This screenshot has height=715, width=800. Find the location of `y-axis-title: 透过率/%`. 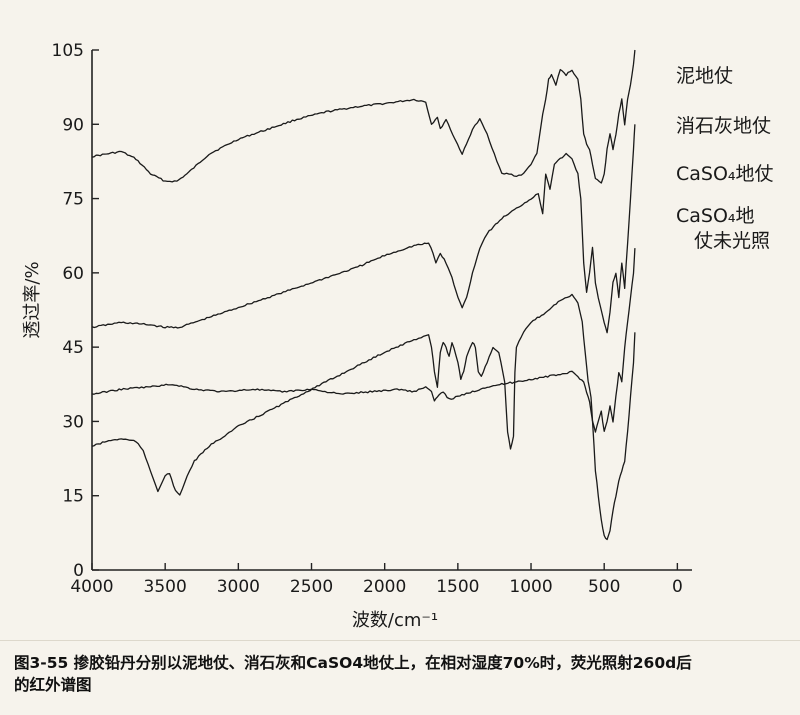

y-axis-title: 透过率/% is located at coordinates (32, 299).